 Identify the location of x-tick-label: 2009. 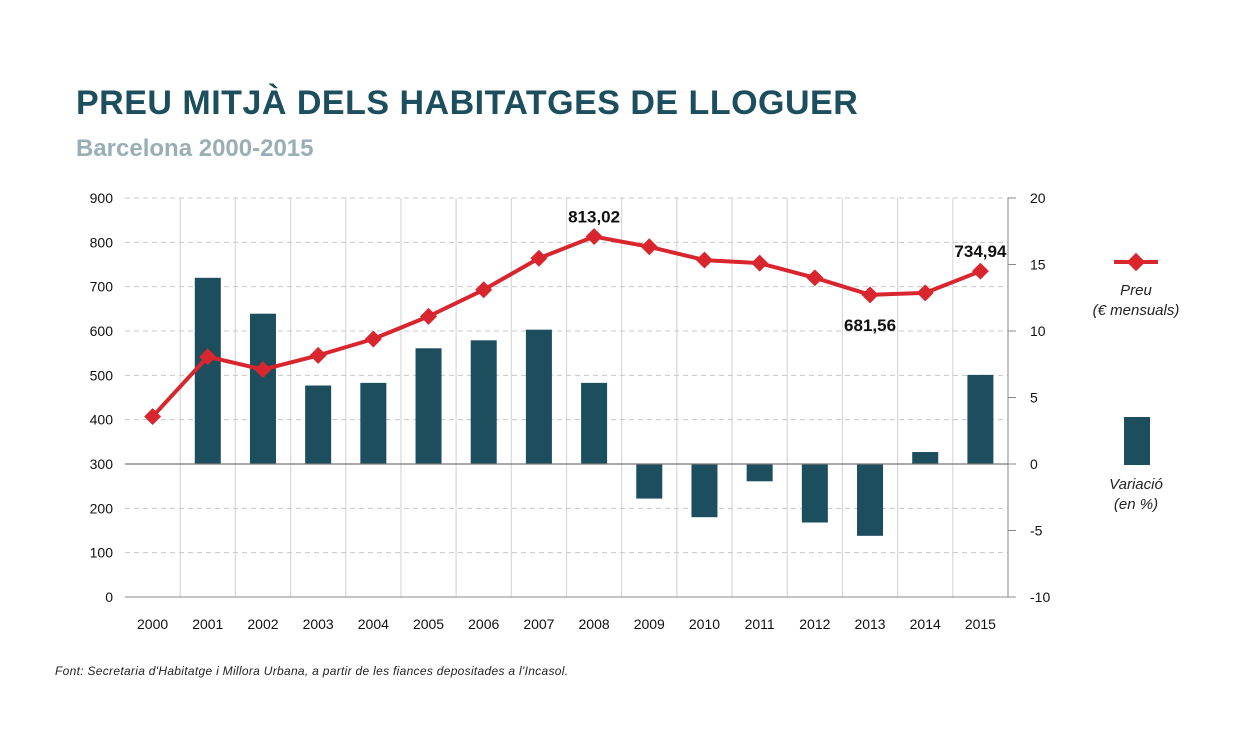
(649, 624).